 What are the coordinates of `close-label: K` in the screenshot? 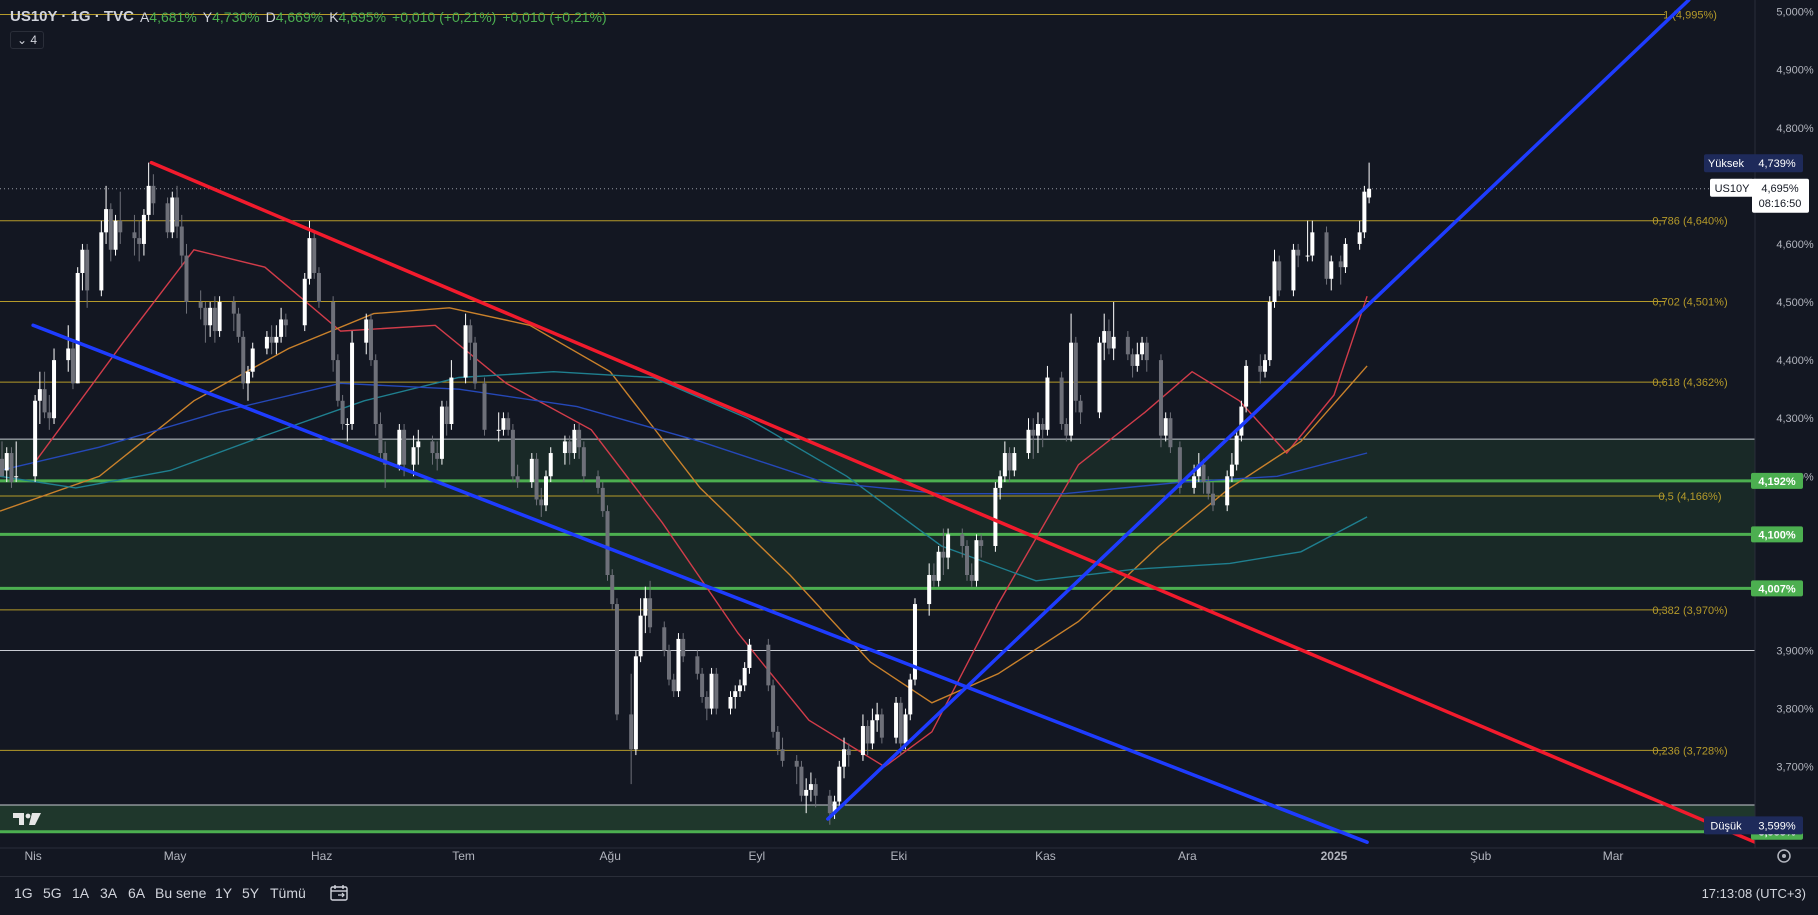 It's located at (334, 16).